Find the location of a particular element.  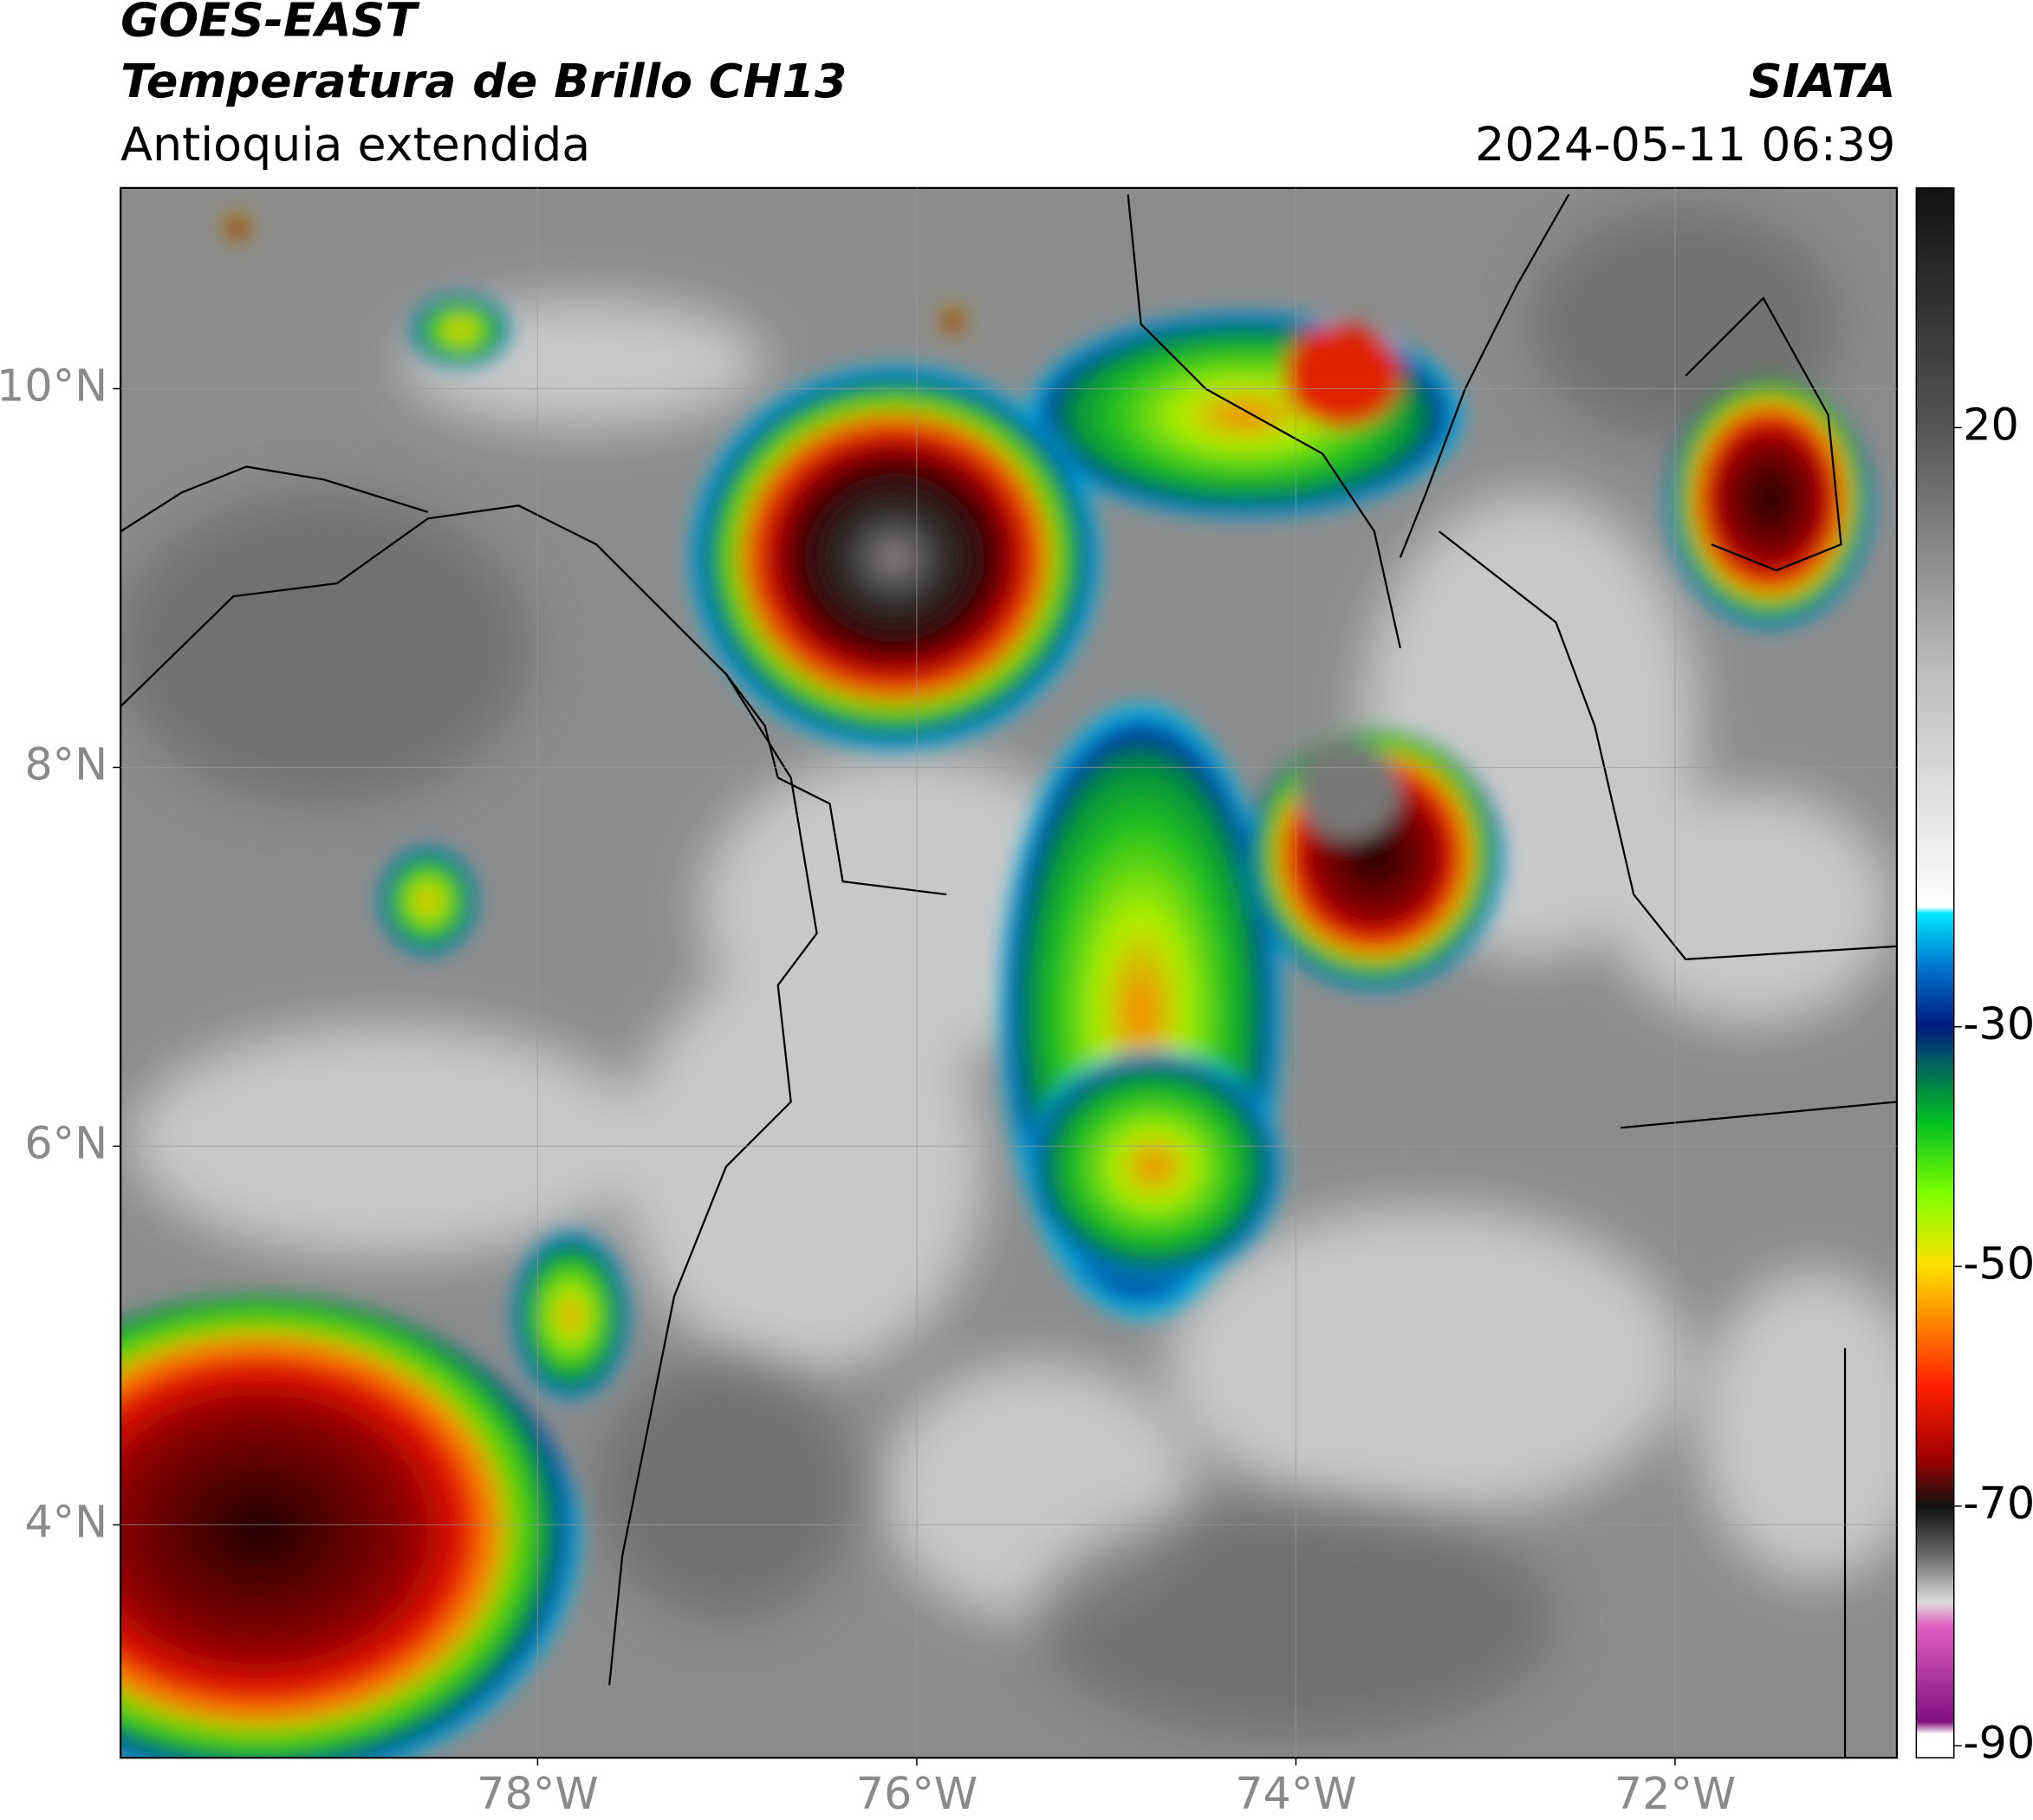

colorbar is located at coordinates (1935, 972).